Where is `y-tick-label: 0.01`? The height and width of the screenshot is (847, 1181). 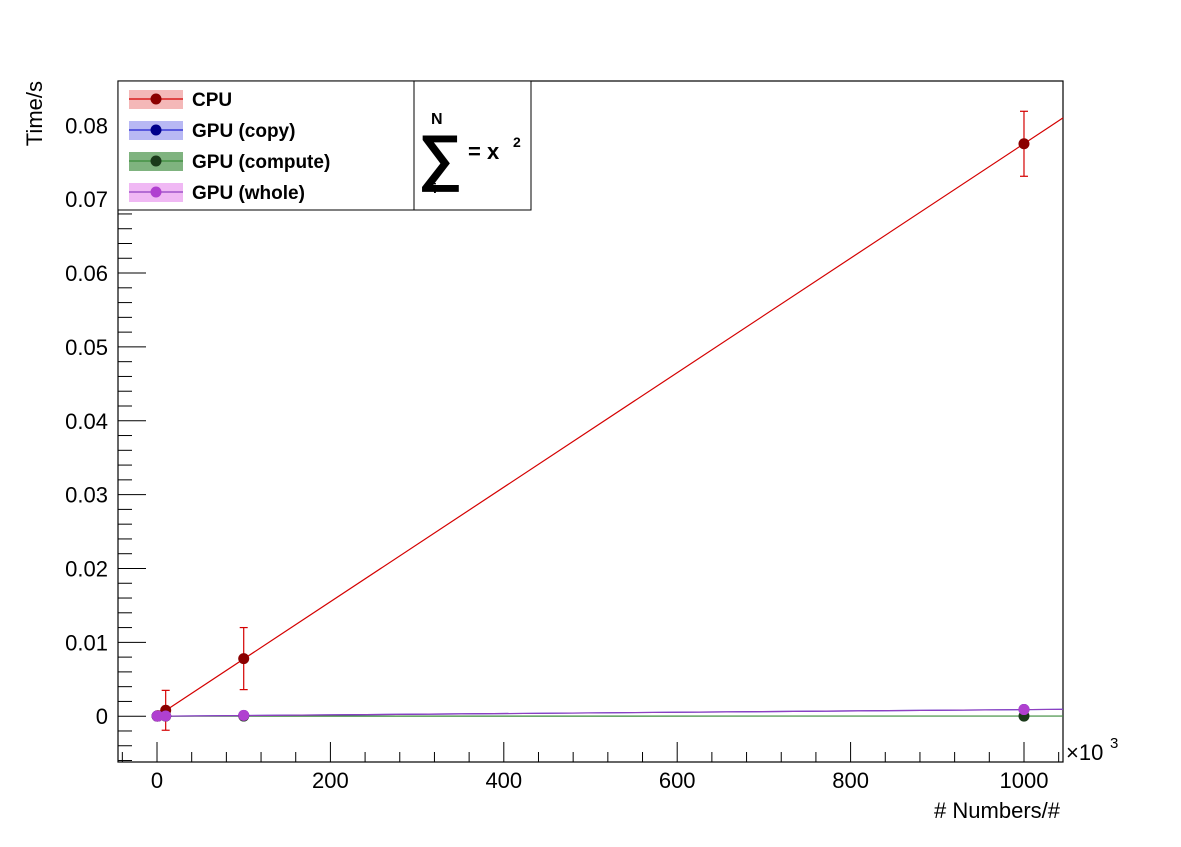 y-tick-label: 0.01 is located at coordinates (86, 642).